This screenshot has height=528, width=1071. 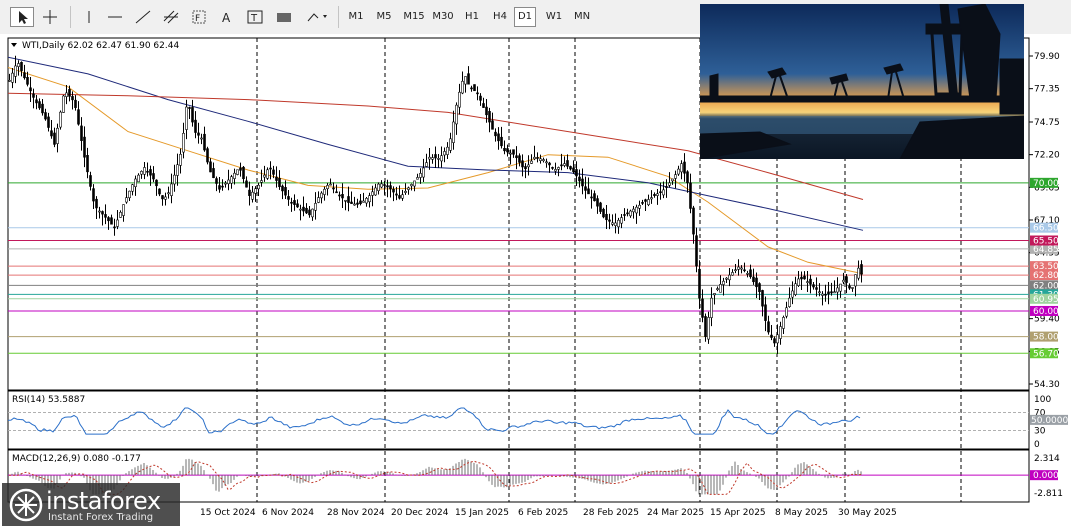 What do you see at coordinates (171, 17) in the screenshot?
I see `channel-tool-icon` at bounding box center [171, 17].